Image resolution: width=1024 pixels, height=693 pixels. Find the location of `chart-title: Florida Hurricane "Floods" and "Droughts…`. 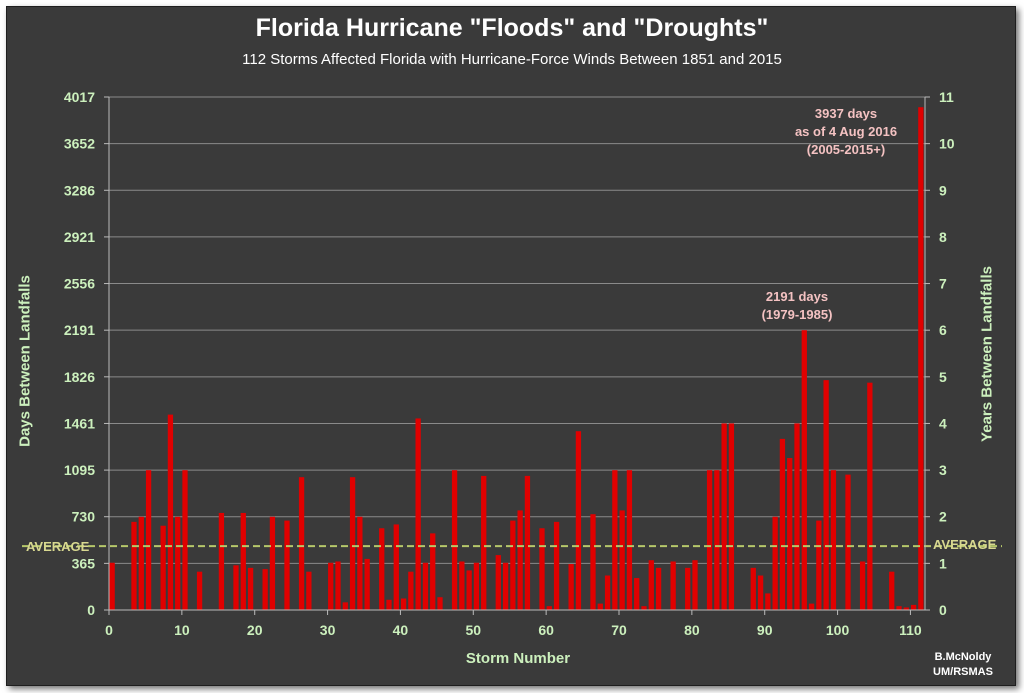

chart-title: Florida Hurricane "Floods" and "Droughts… is located at coordinates (512, 28).